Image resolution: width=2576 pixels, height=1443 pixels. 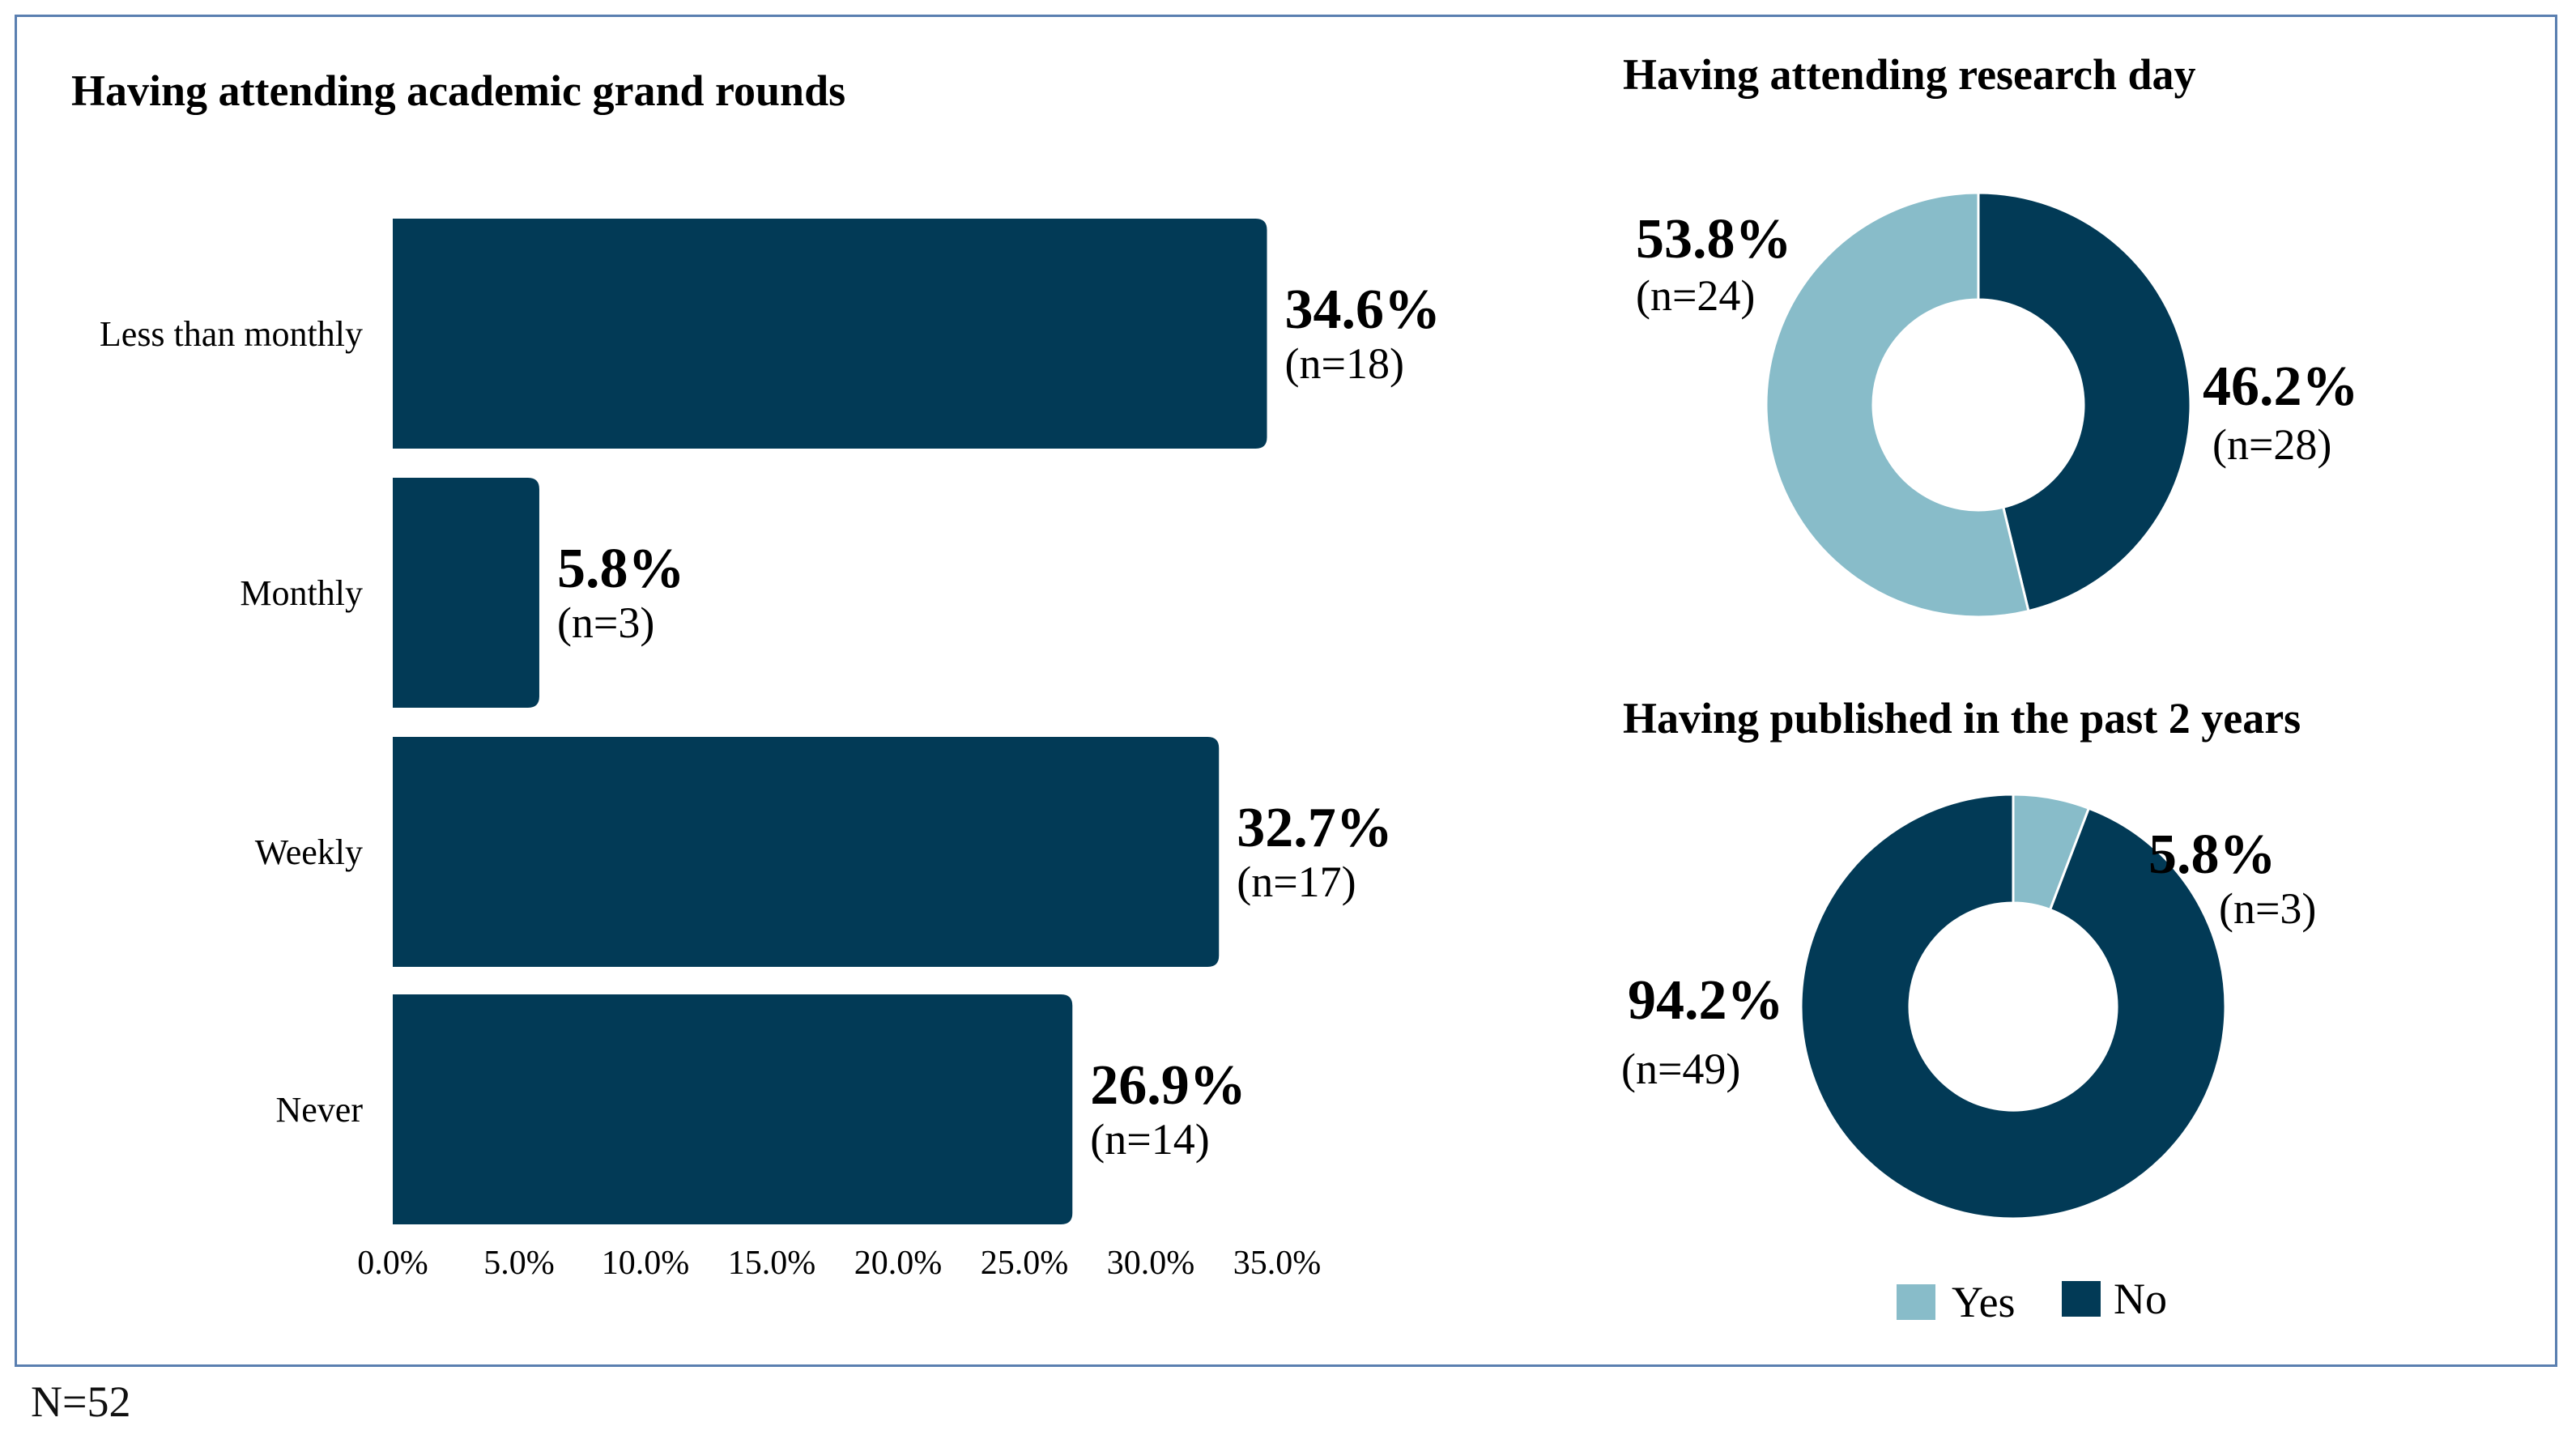 What do you see at coordinates (2081, 1299) in the screenshot?
I see `legend-no-swatch` at bounding box center [2081, 1299].